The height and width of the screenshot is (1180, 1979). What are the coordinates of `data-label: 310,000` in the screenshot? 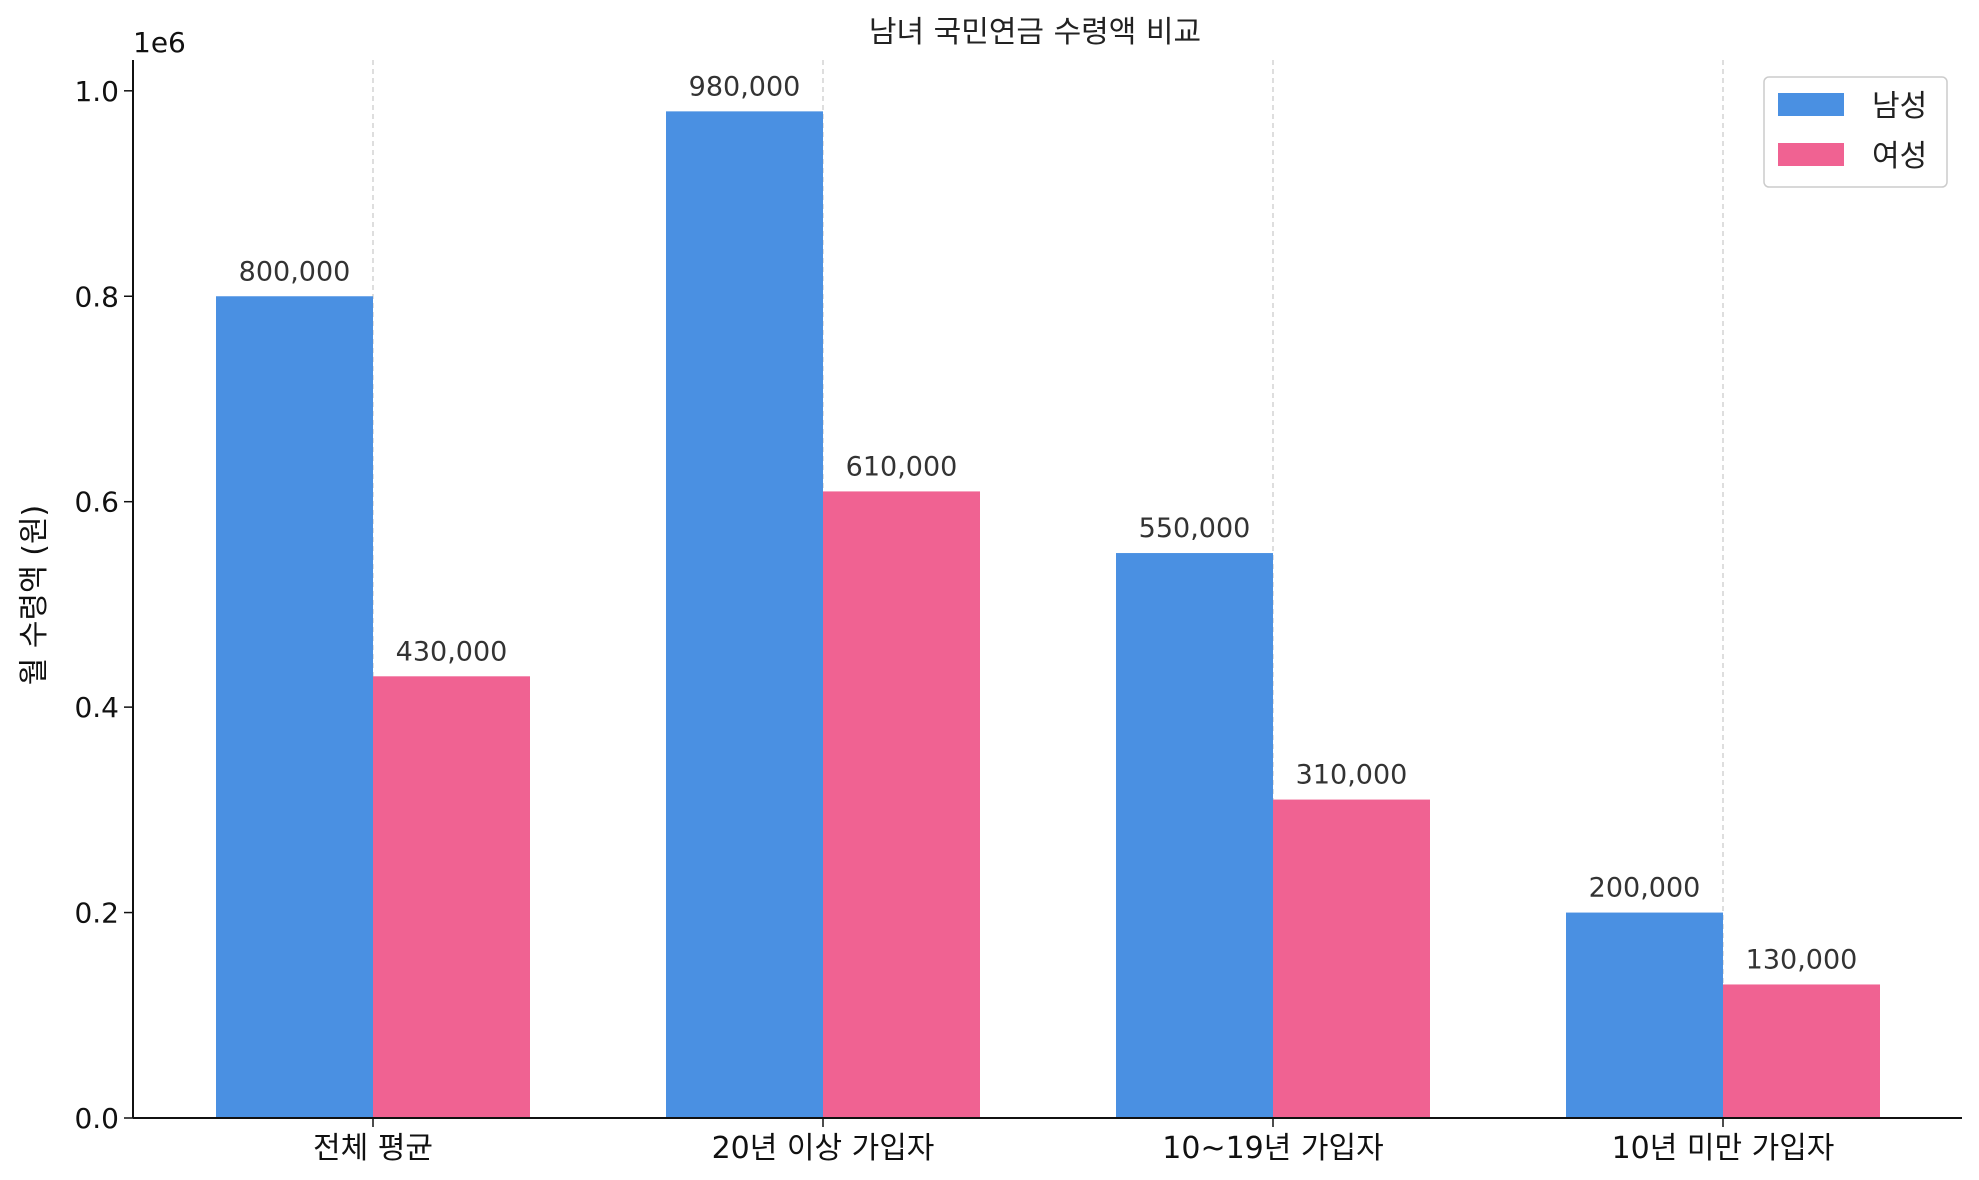 It's located at (1352, 775).